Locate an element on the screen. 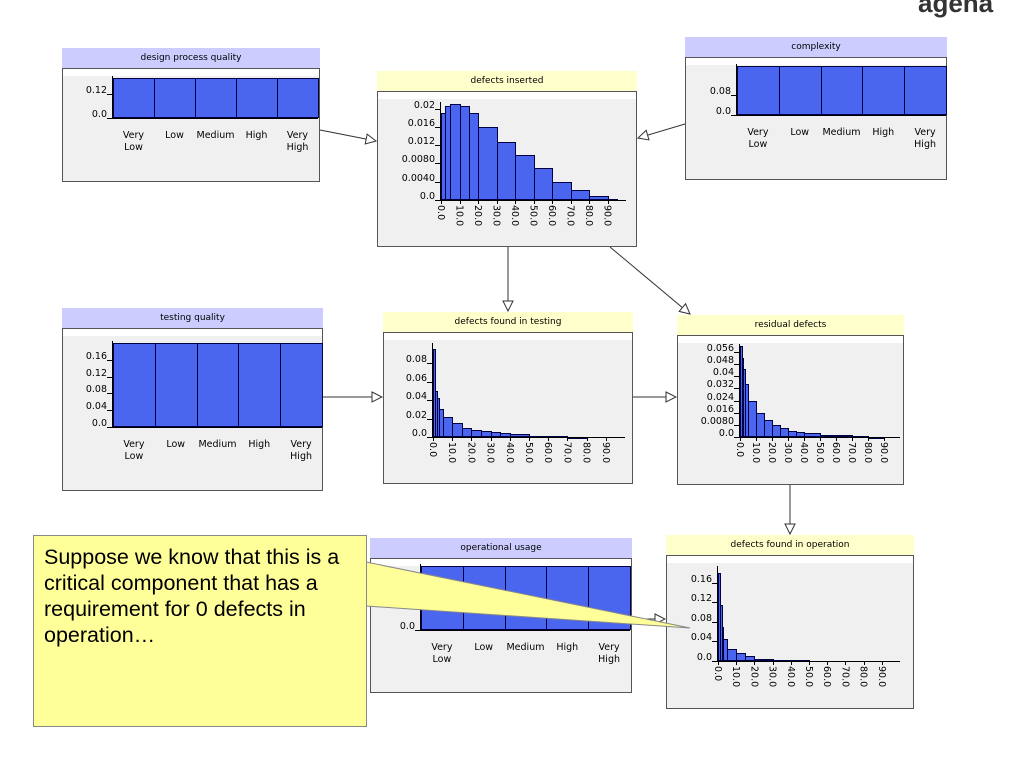  node-header: defects found in testing is located at coordinates (508, 322).